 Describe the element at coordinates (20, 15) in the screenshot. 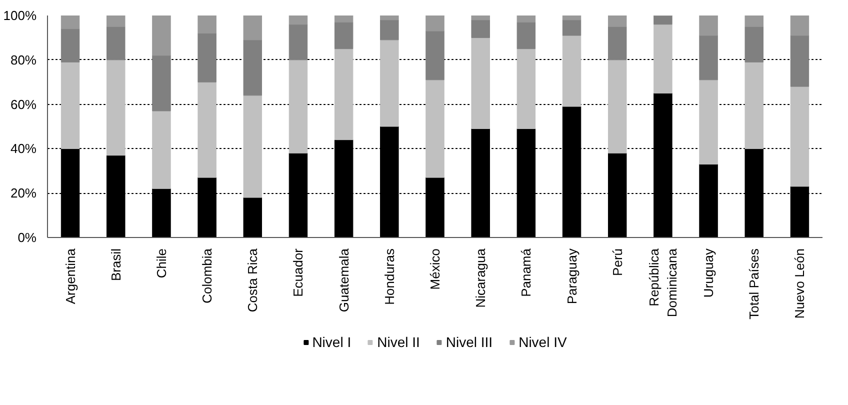

I see `y-tick-label: 100%` at that location.